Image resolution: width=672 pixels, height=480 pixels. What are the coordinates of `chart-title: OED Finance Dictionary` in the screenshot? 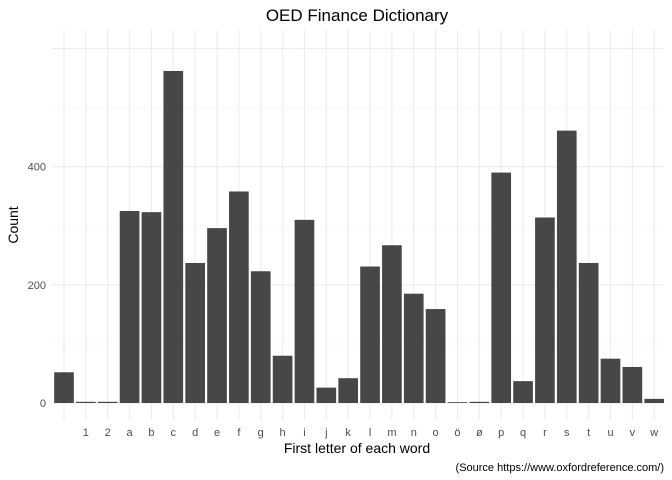 It's located at (357, 15).